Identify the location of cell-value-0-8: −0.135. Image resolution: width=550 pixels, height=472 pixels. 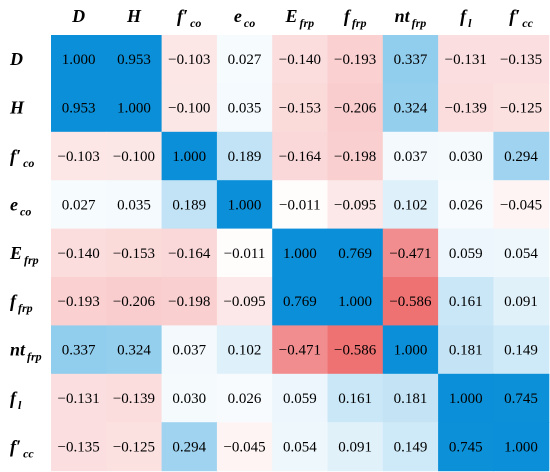
(521, 60).